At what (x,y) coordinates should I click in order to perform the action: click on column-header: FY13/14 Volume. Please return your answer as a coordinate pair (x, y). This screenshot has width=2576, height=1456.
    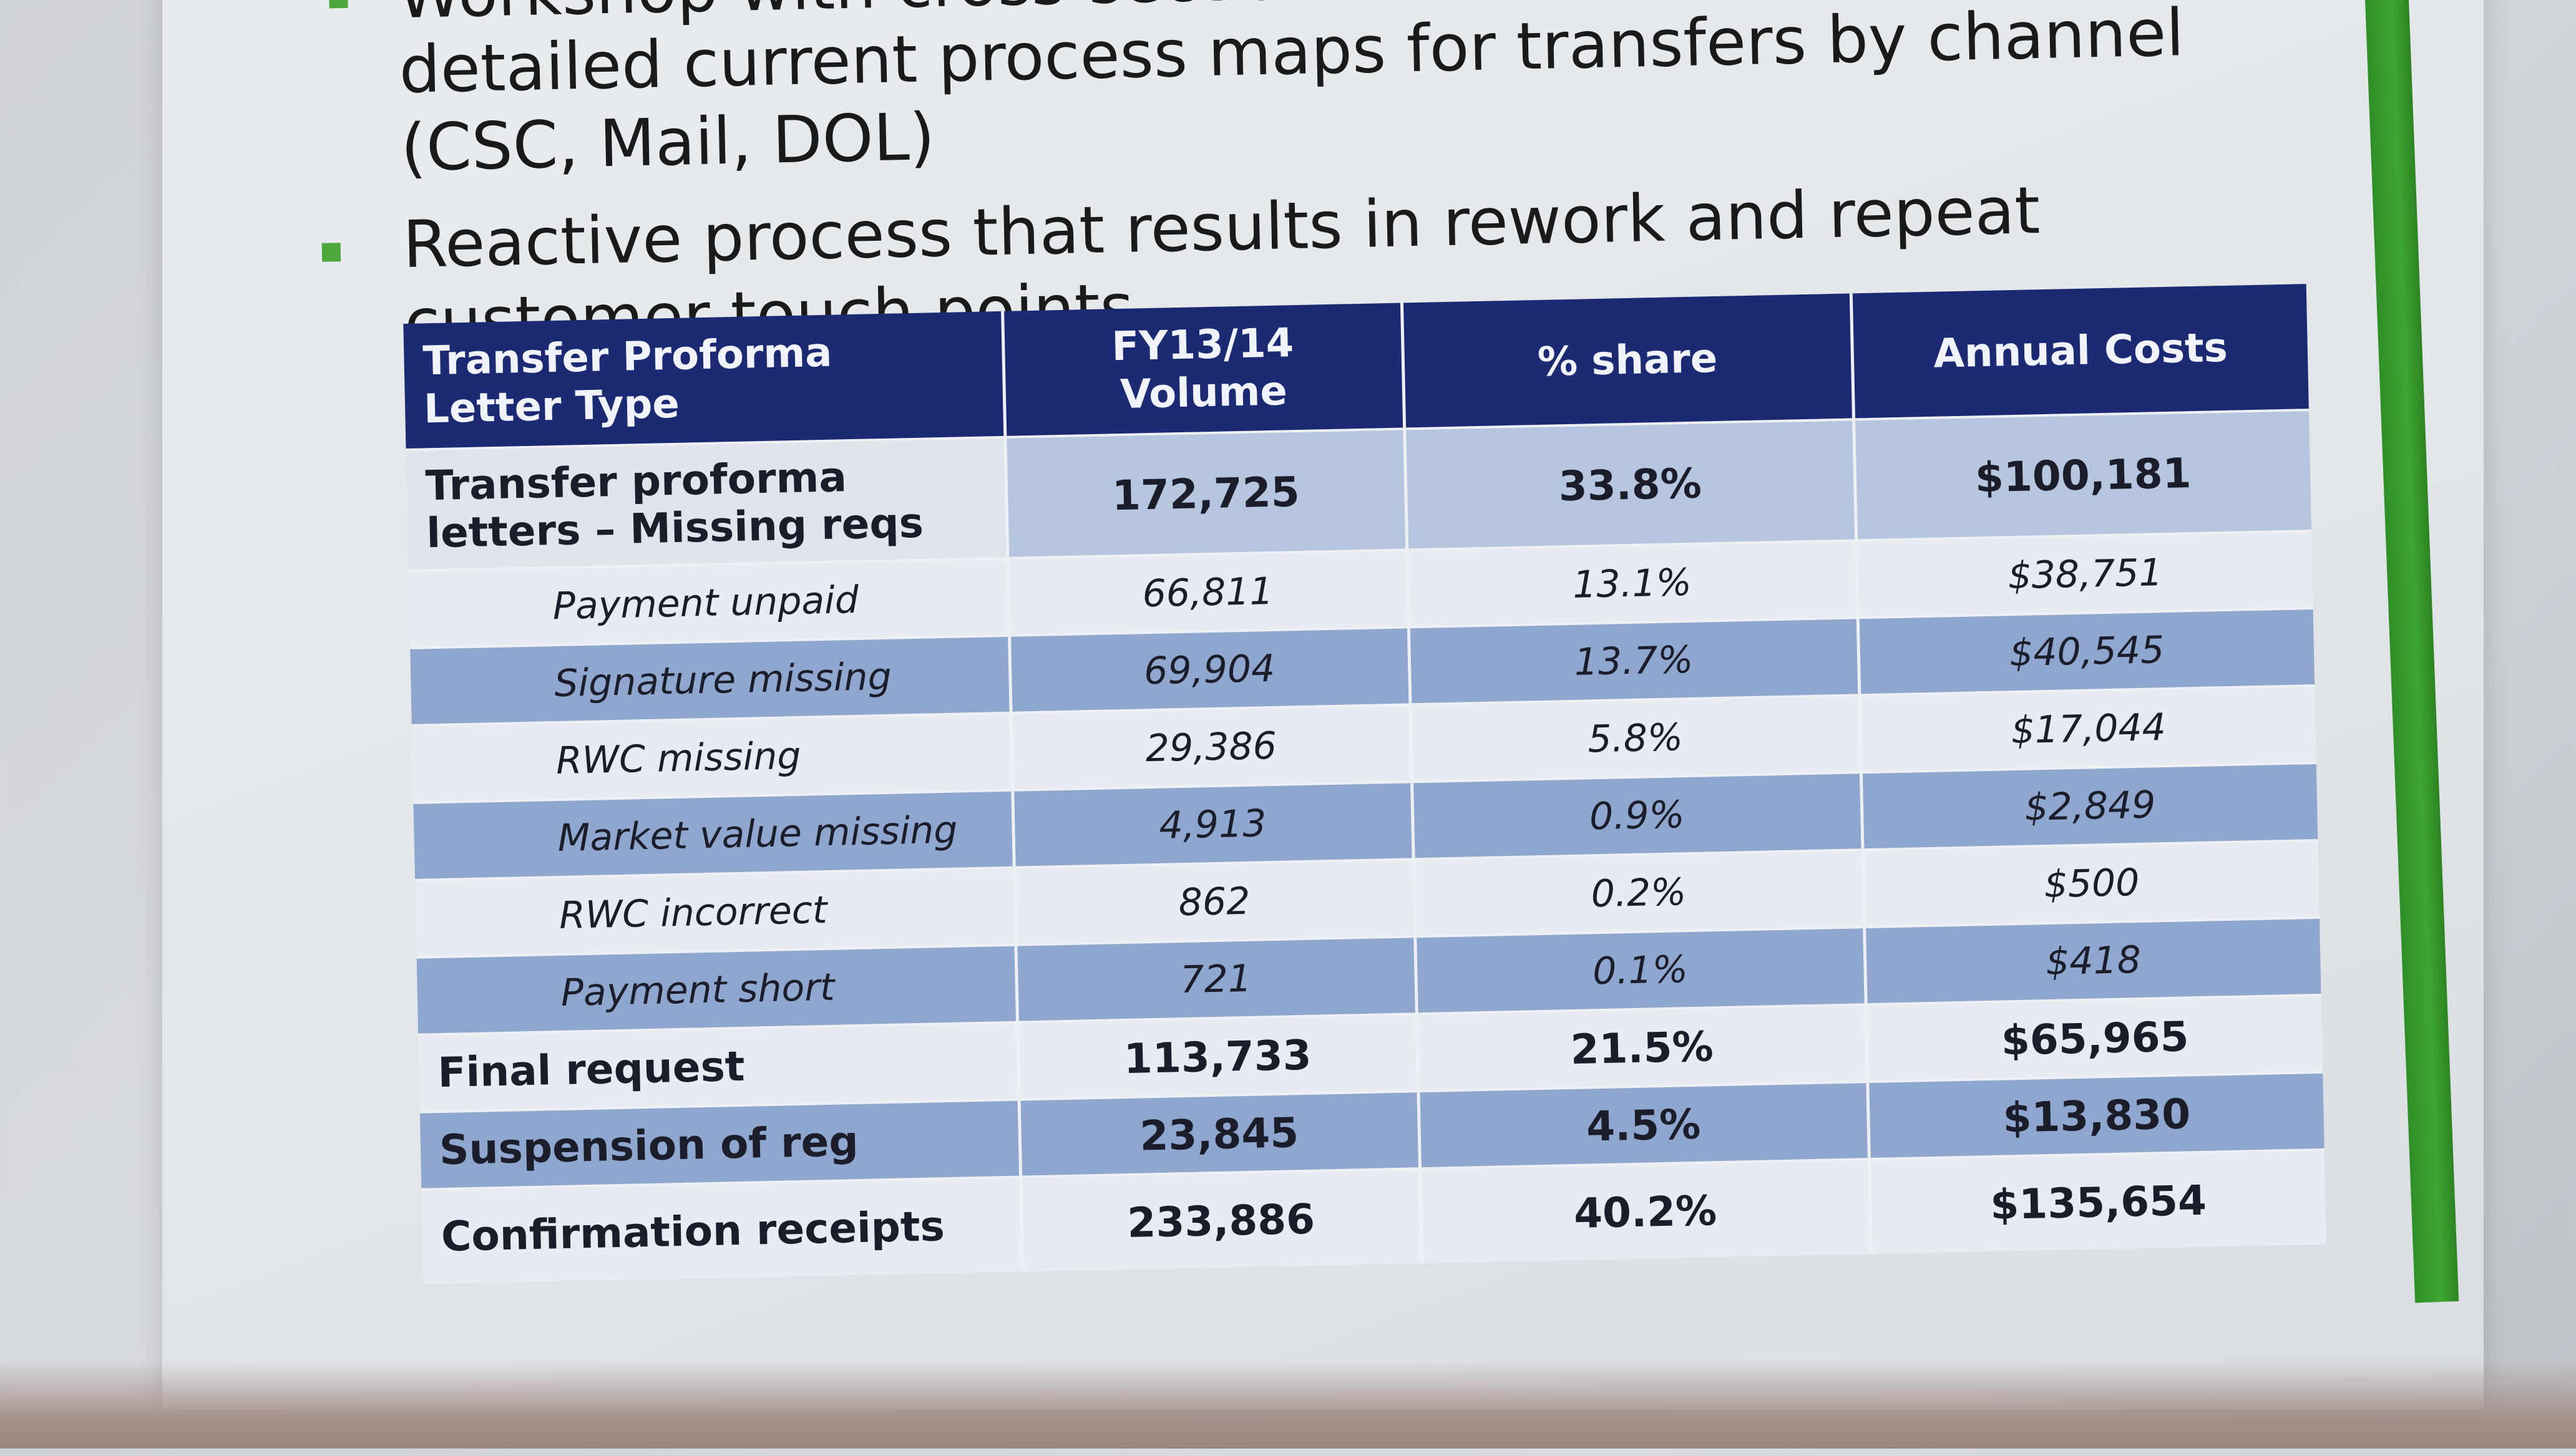
    Looking at the image, I should click on (1203, 370).